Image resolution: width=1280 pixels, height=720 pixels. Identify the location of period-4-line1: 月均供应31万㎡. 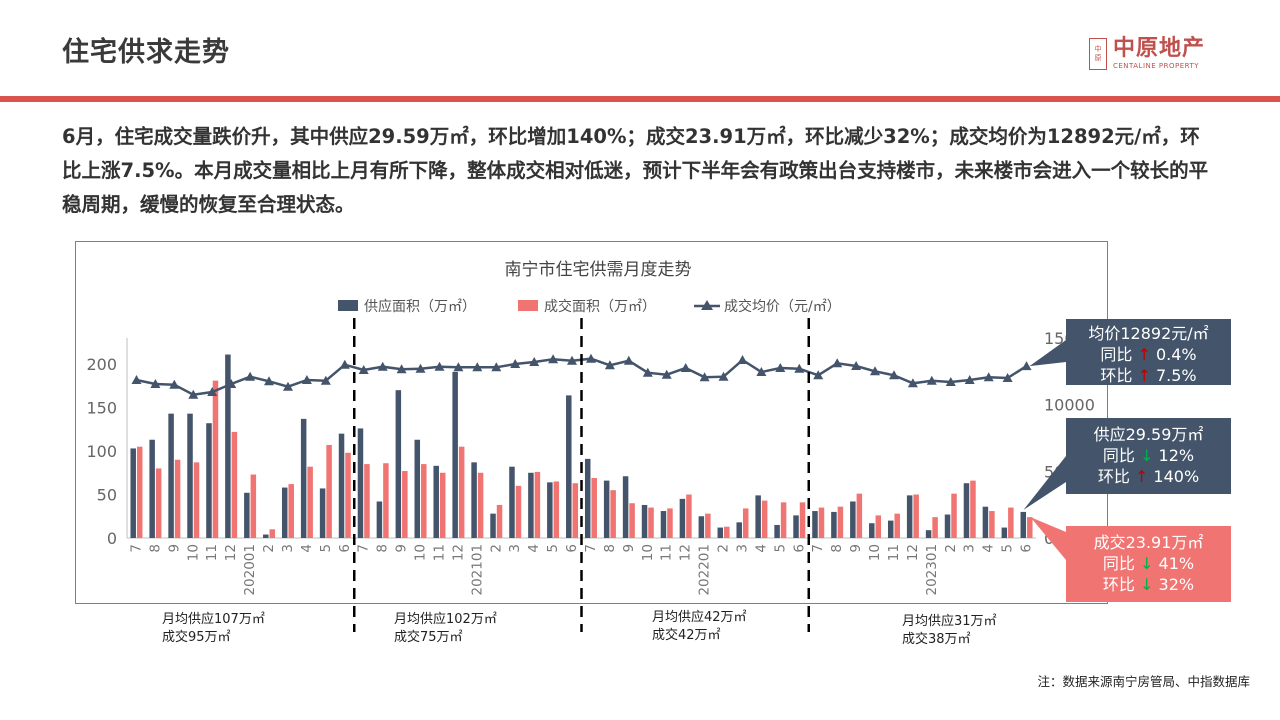
(949, 621).